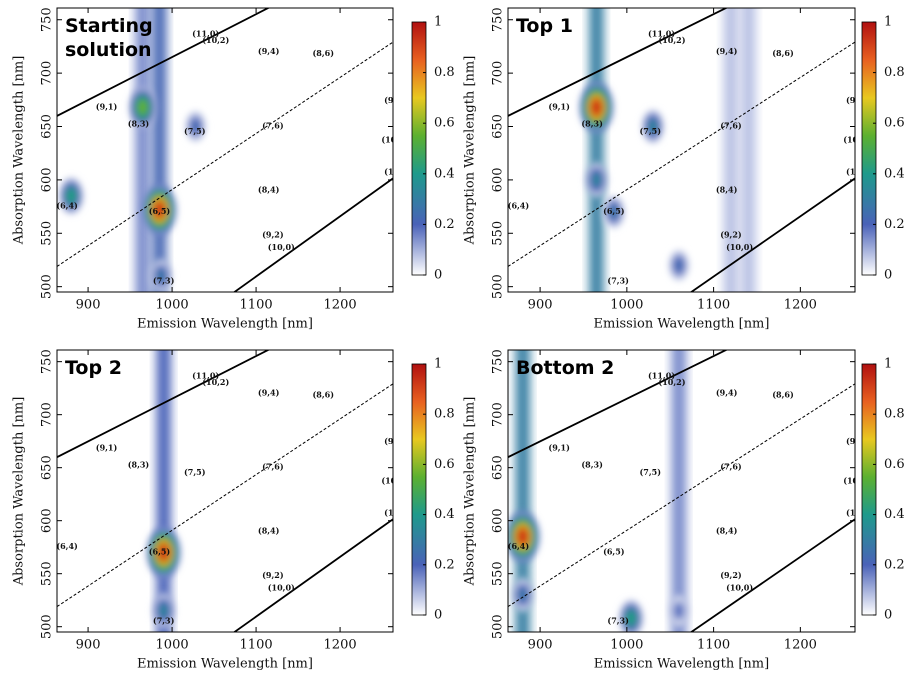  Describe the element at coordinates (894, 464) in the screenshot. I see `colorbar-tick-label: 0.6` at that location.